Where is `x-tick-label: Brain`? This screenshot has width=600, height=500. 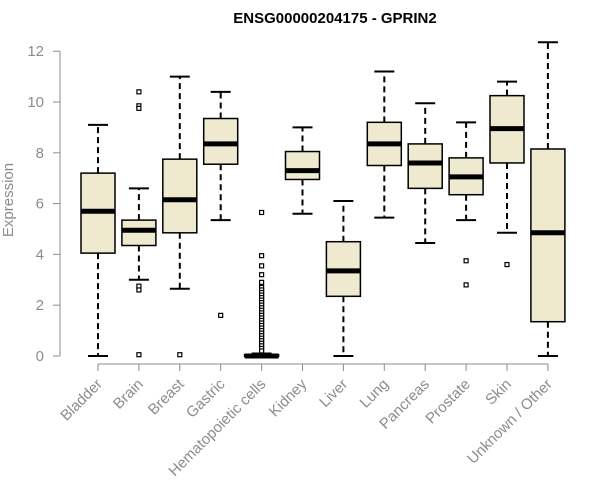 x-tick-label: Brain is located at coordinates (128, 394).